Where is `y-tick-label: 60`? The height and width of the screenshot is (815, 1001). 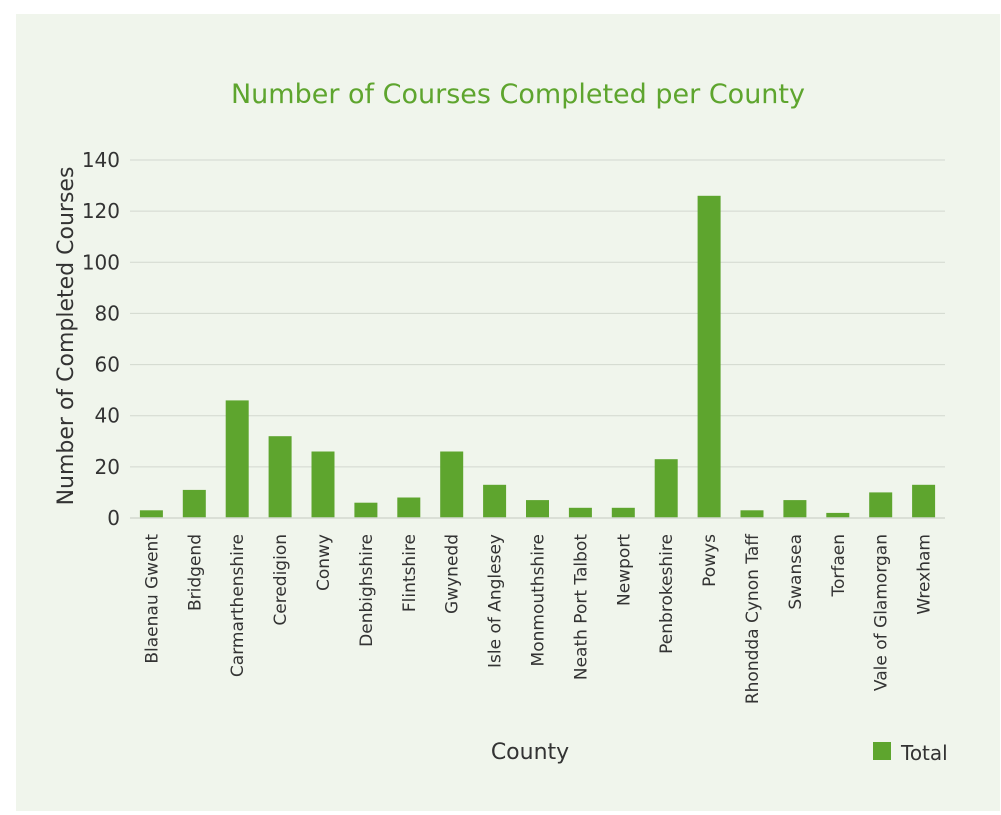
y-tick-label: 60 is located at coordinates (107, 365).